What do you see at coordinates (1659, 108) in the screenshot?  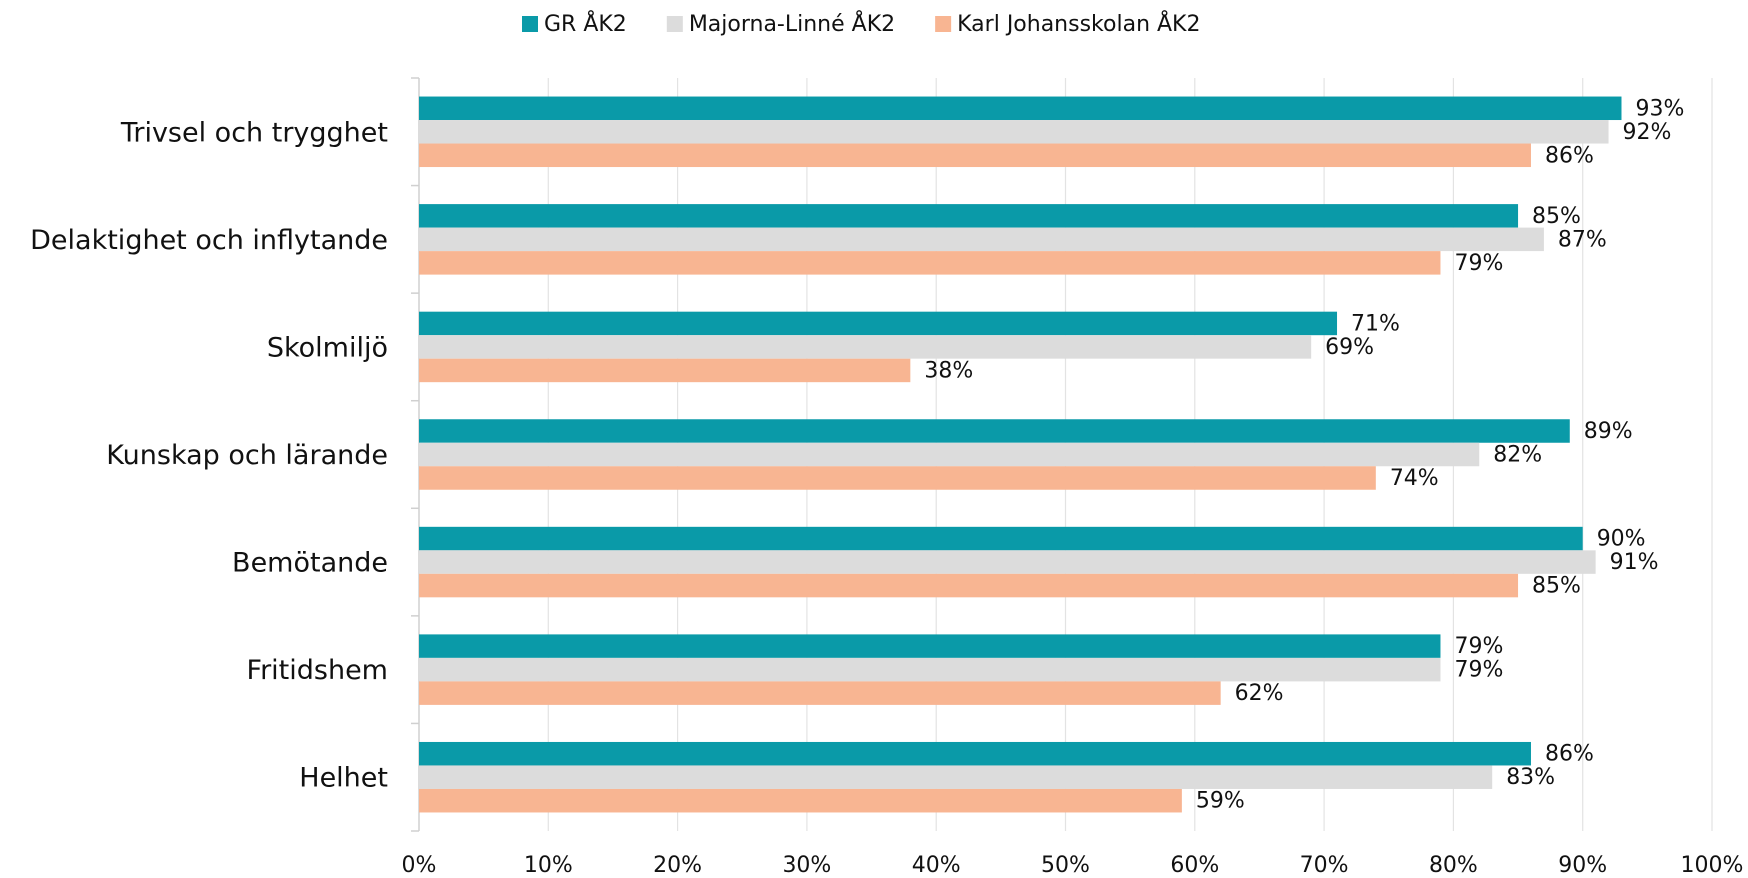 I see `data-label: 93%` at bounding box center [1659, 108].